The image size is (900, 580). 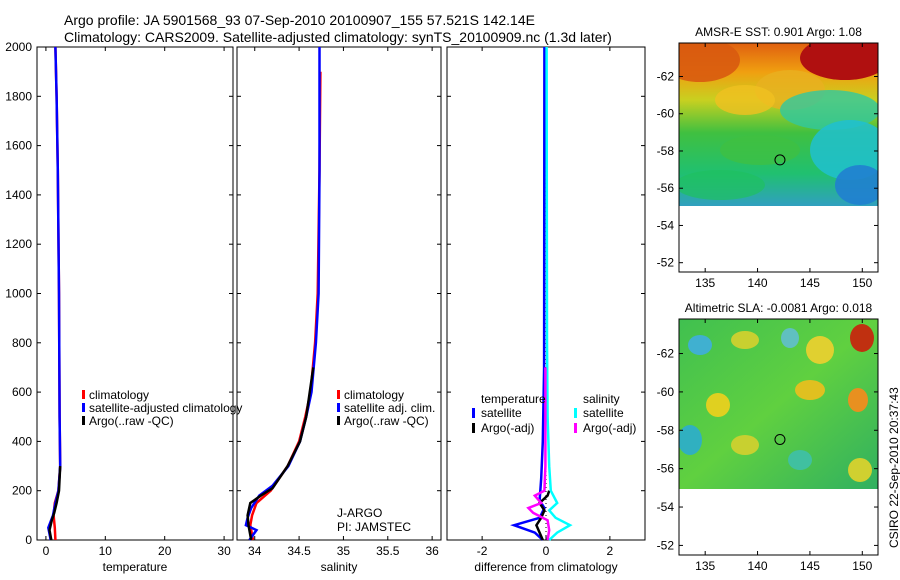 What do you see at coordinates (299, 551) in the screenshot?
I see `salinity-xtick-label: 34.5` at bounding box center [299, 551].